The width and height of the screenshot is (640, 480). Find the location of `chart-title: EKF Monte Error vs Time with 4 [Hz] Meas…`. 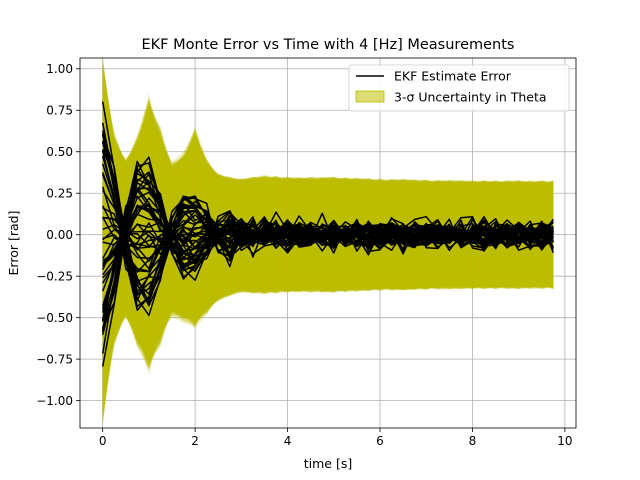

chart-title: EKF Monte Error vs Time with 4 [Hz] Meas… is located at coordinates (328, 45).